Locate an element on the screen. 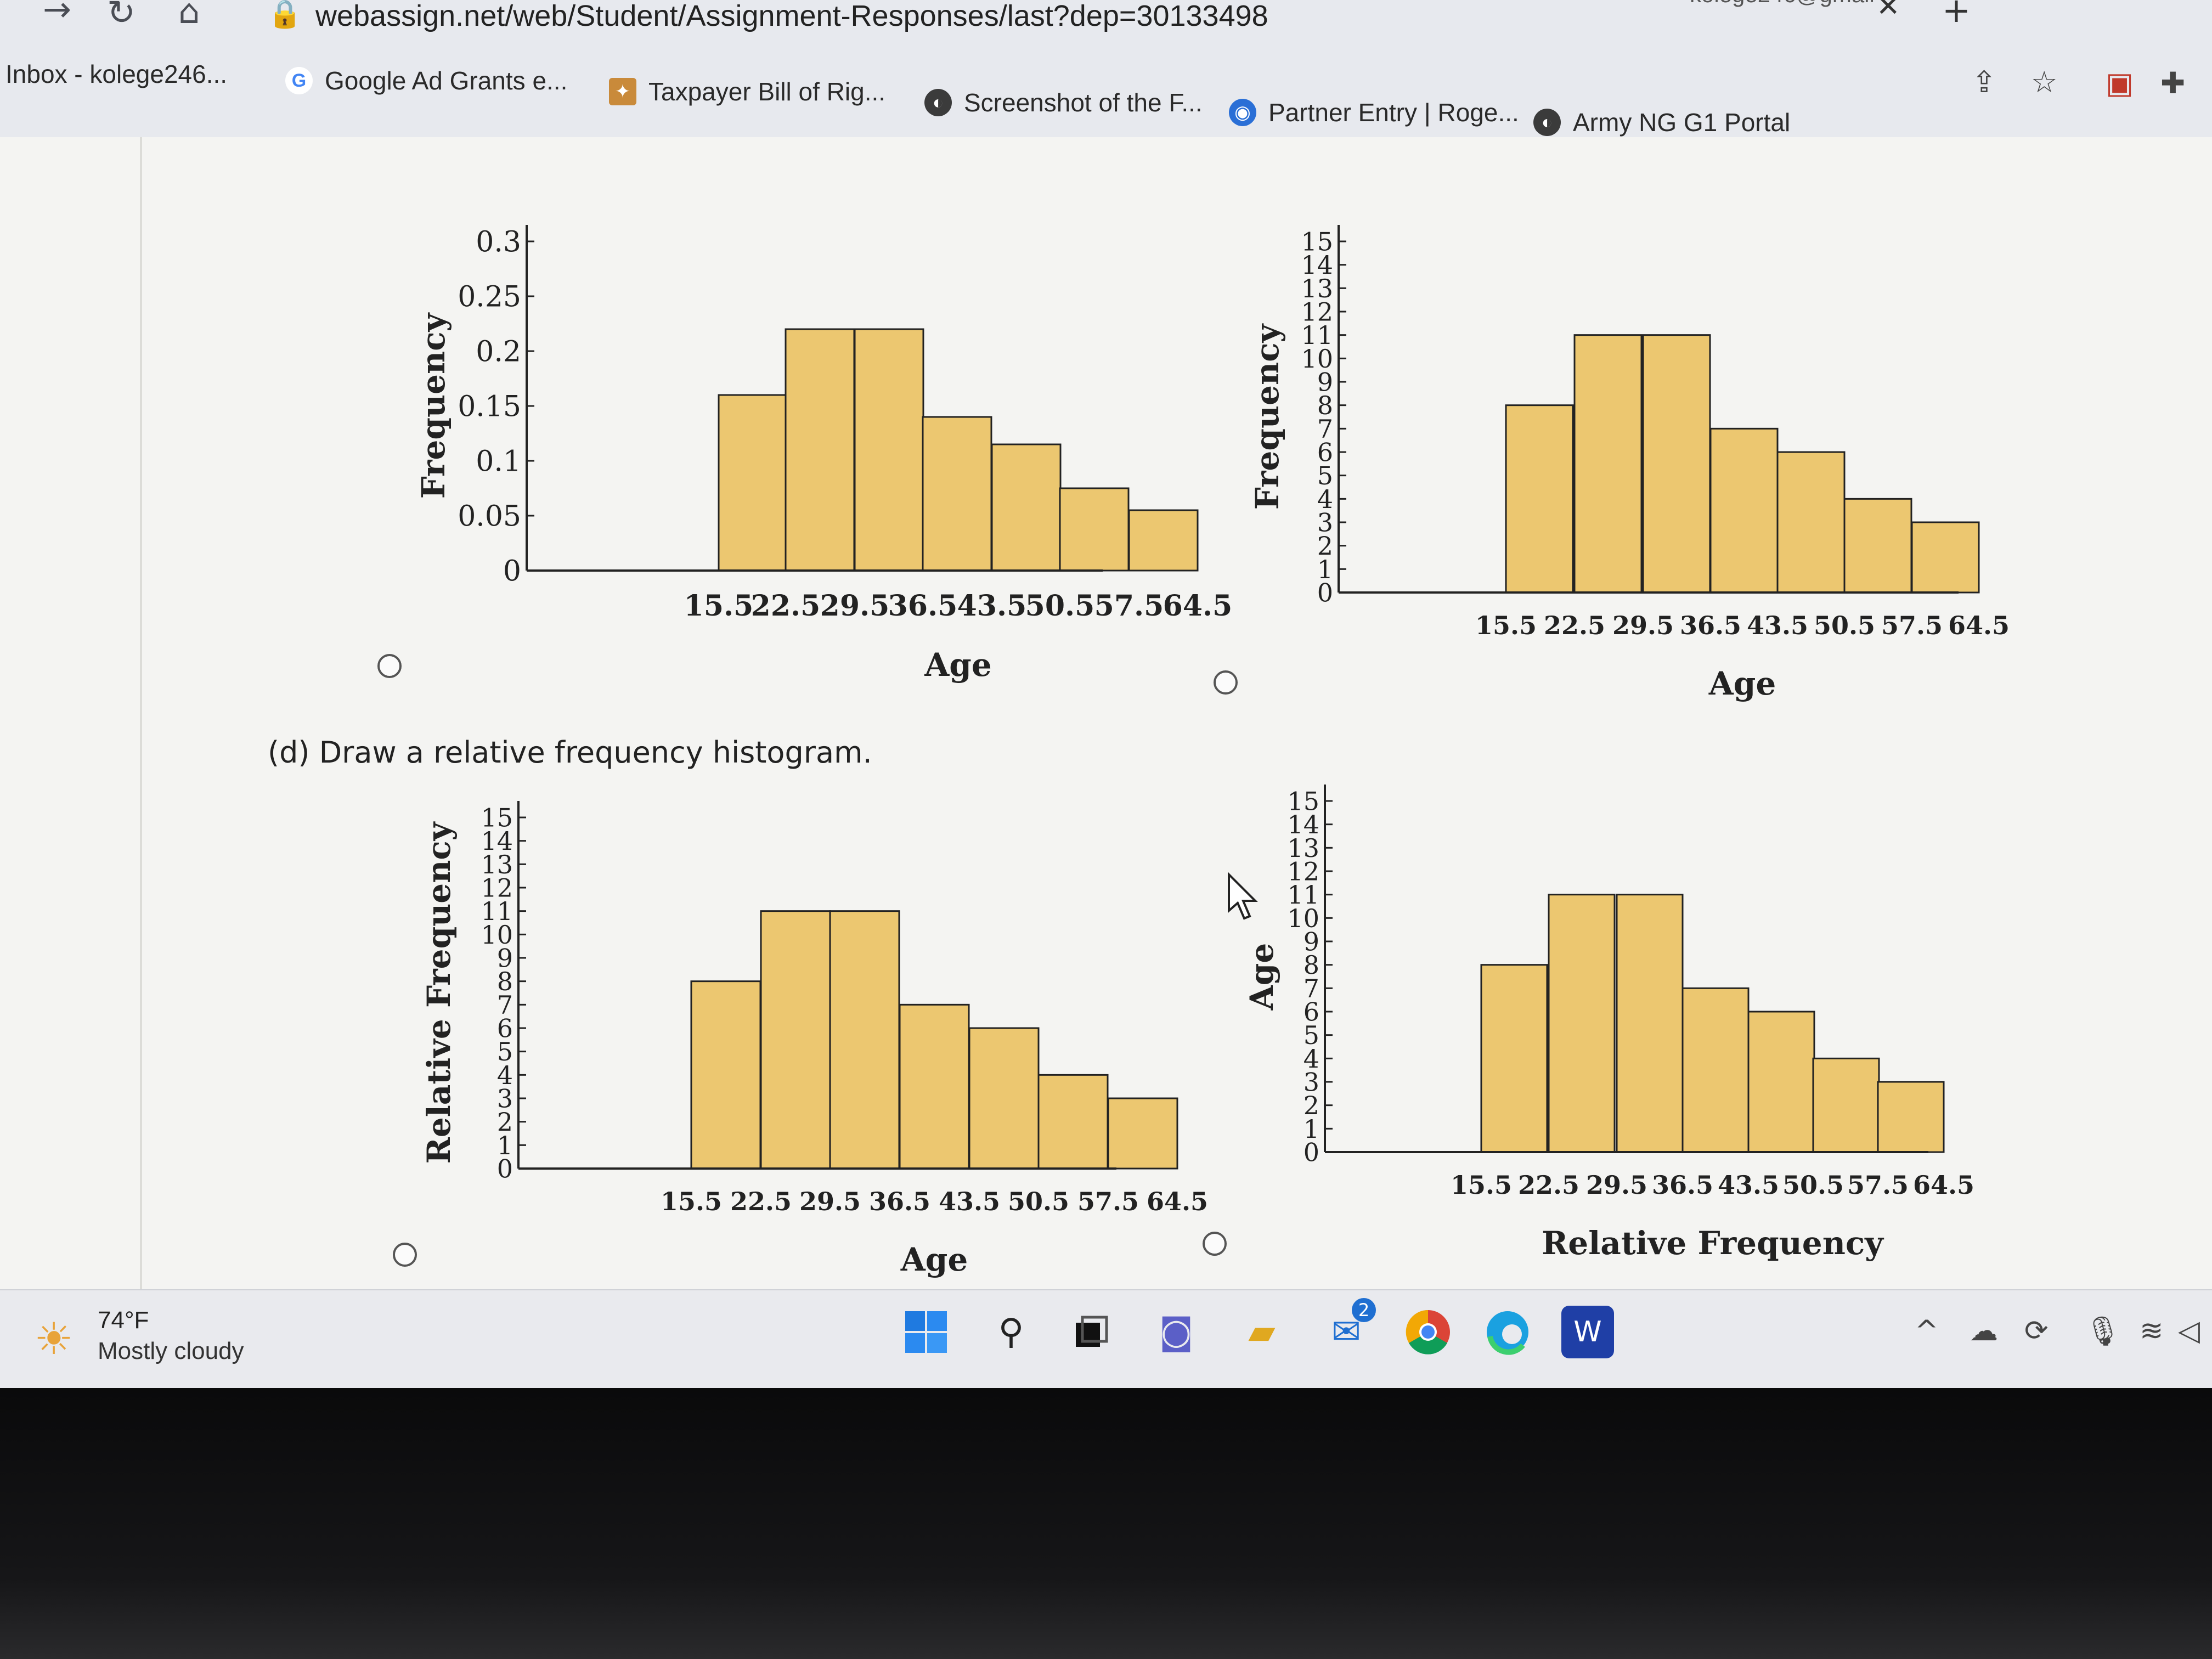 This screenshot has width=2212, height=1659. file-explorer-icon: ▰ is located at coordinates (1262, 1332).